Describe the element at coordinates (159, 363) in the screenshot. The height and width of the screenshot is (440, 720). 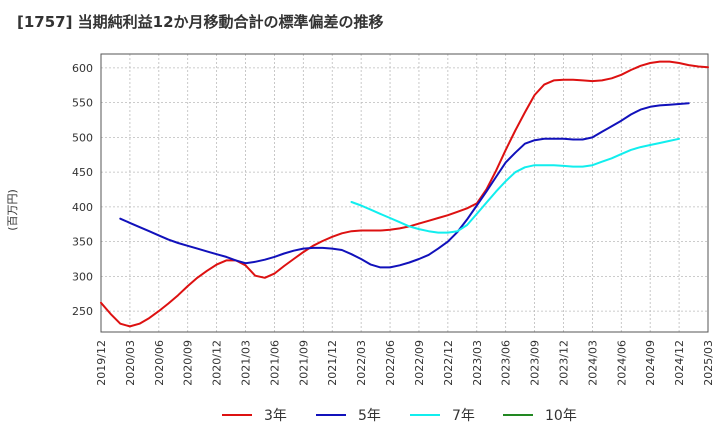
I see `x-tick-label: 2020/06` at that location.